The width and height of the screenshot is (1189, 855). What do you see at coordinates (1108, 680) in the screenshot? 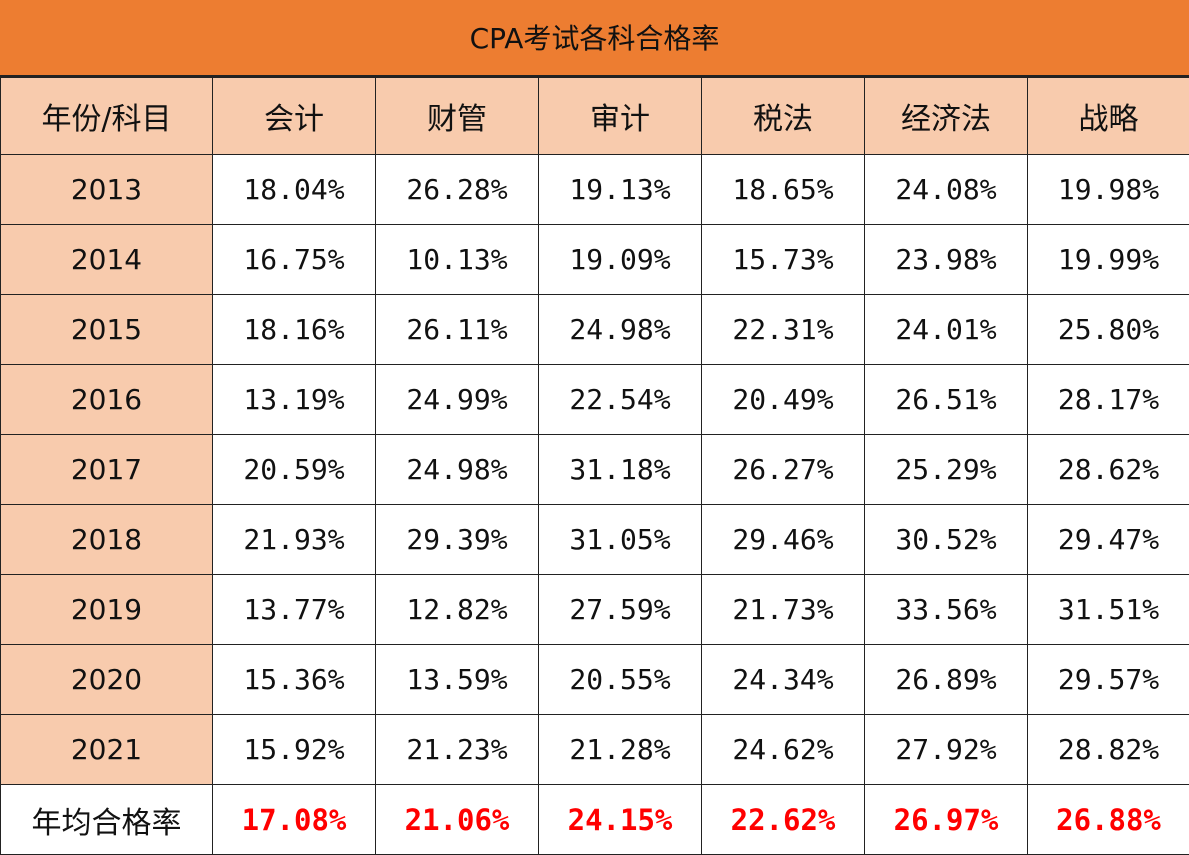
I see `rate-cell: 29.57%` at bounding box center [1108, 680].